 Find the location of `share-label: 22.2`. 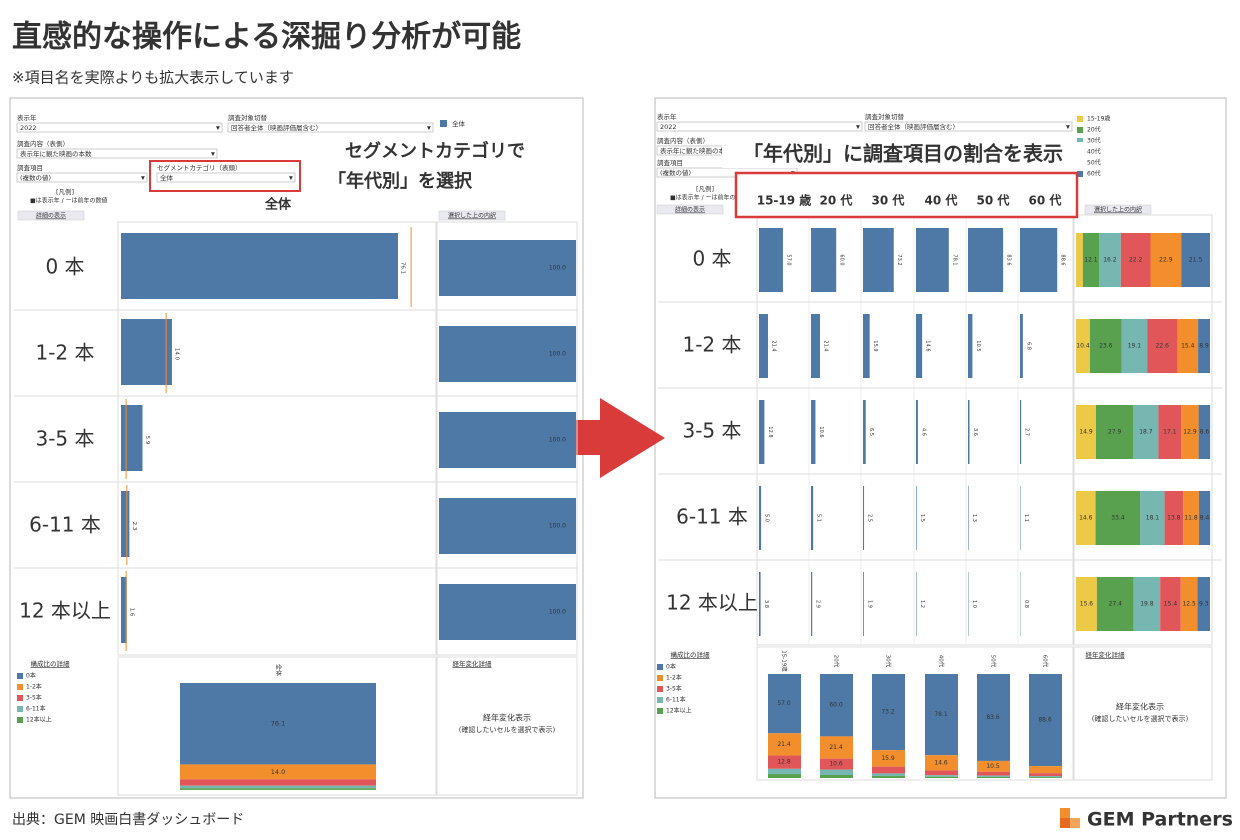

share-label: 22.2 is located at coordinates (1136, 260).